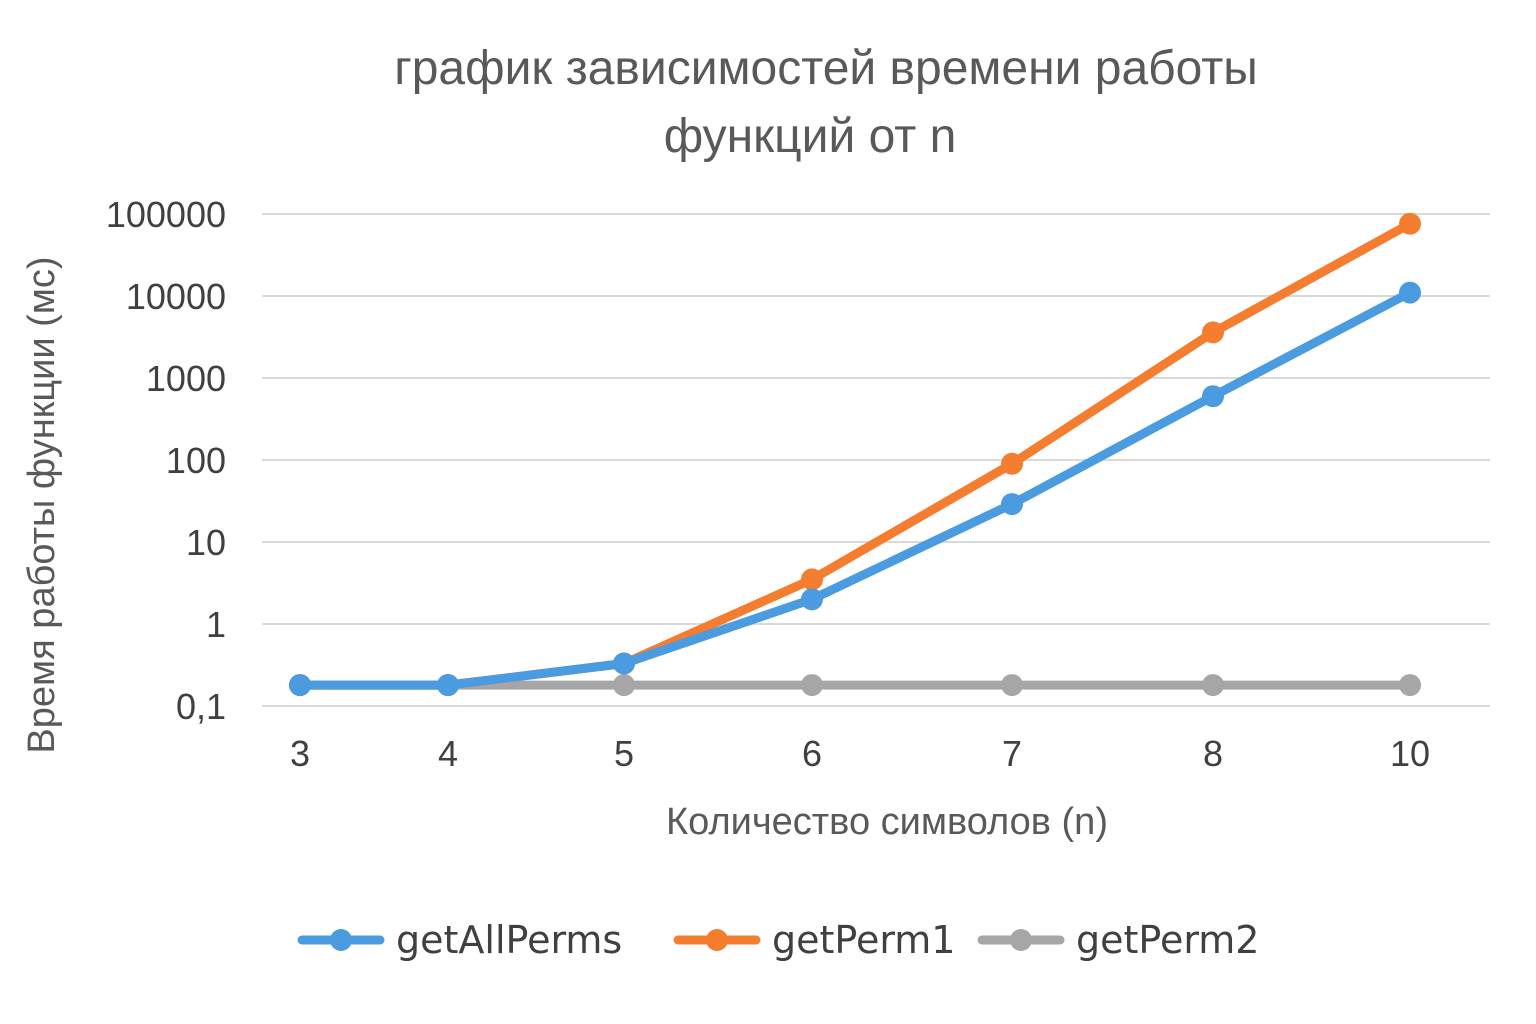 The width and height of the screenshot is (1536, 1024). I want to click on legend-item: getPerm1, so click(814, 940).